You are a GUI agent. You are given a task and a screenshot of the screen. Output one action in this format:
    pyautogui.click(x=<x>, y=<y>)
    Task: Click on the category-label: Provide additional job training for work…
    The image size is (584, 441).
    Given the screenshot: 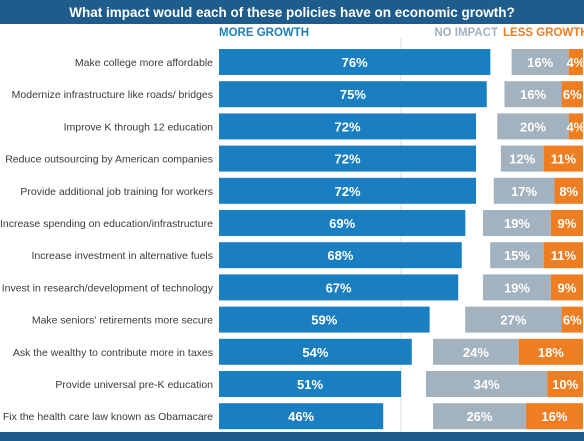 What is the action you would take?
    pyautogui.click(x=116, y=192)
    